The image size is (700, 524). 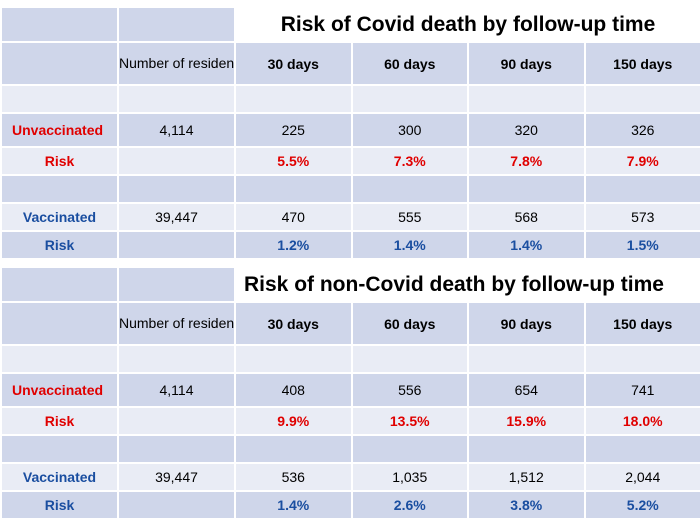 What do you see at coordinates (466, 24) in the screenshot?
I see `table-title: Risk of Covid death by follow-up time` at bounding box center [466, 24].